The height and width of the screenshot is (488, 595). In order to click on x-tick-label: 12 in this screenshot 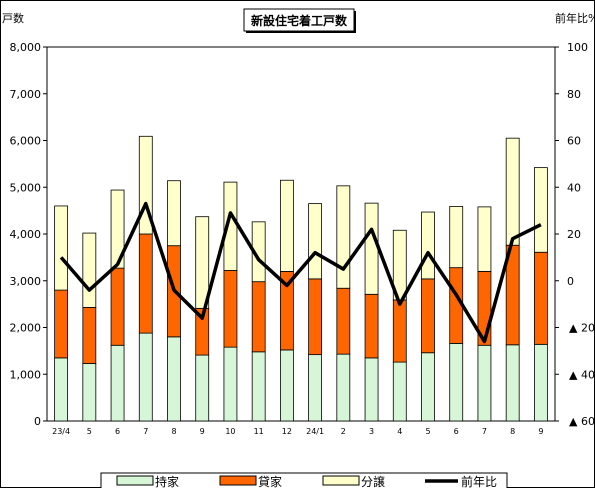, I will do `click(287, 431)`.